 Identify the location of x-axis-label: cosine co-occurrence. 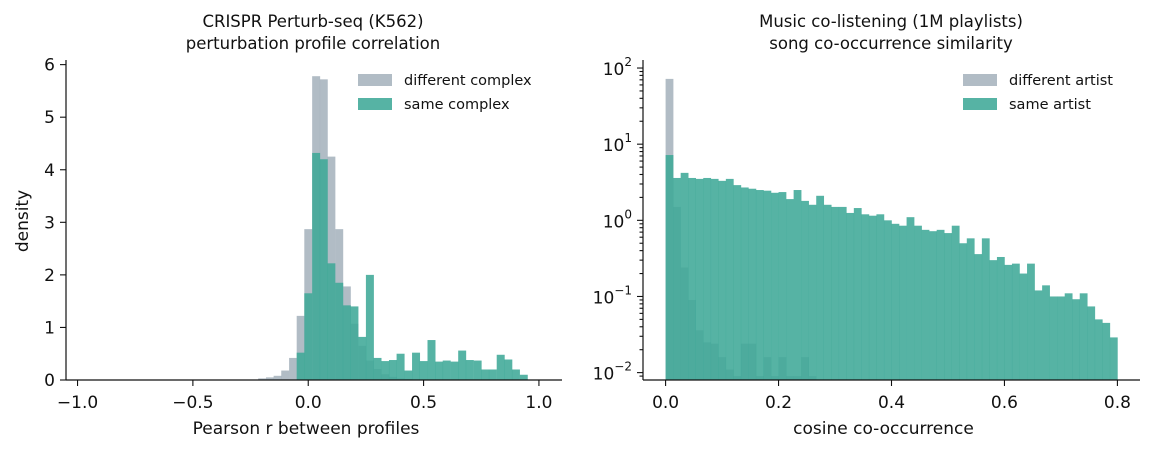
(883, 429).